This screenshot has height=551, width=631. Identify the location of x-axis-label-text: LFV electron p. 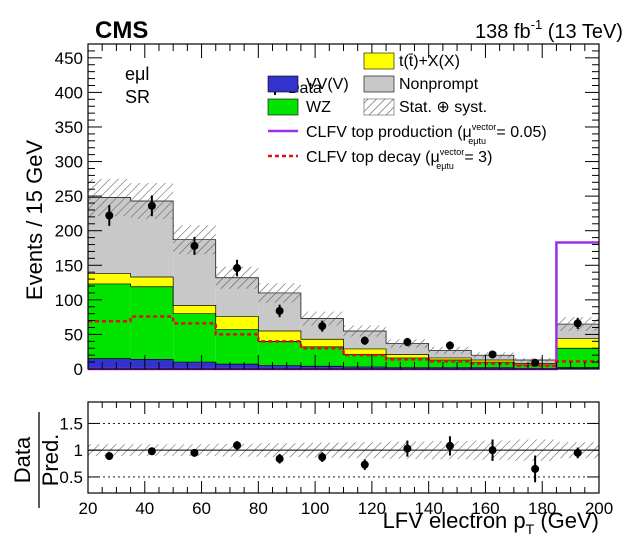
(454, 520).